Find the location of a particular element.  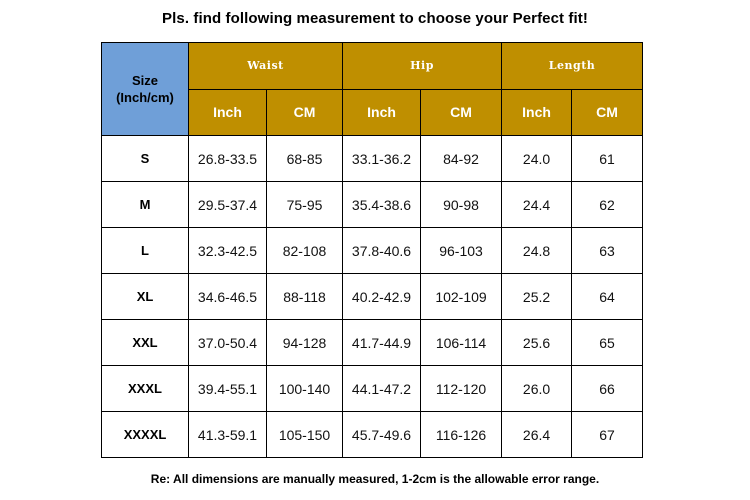

length-group-header: Length is located at coordinates (572, 66).